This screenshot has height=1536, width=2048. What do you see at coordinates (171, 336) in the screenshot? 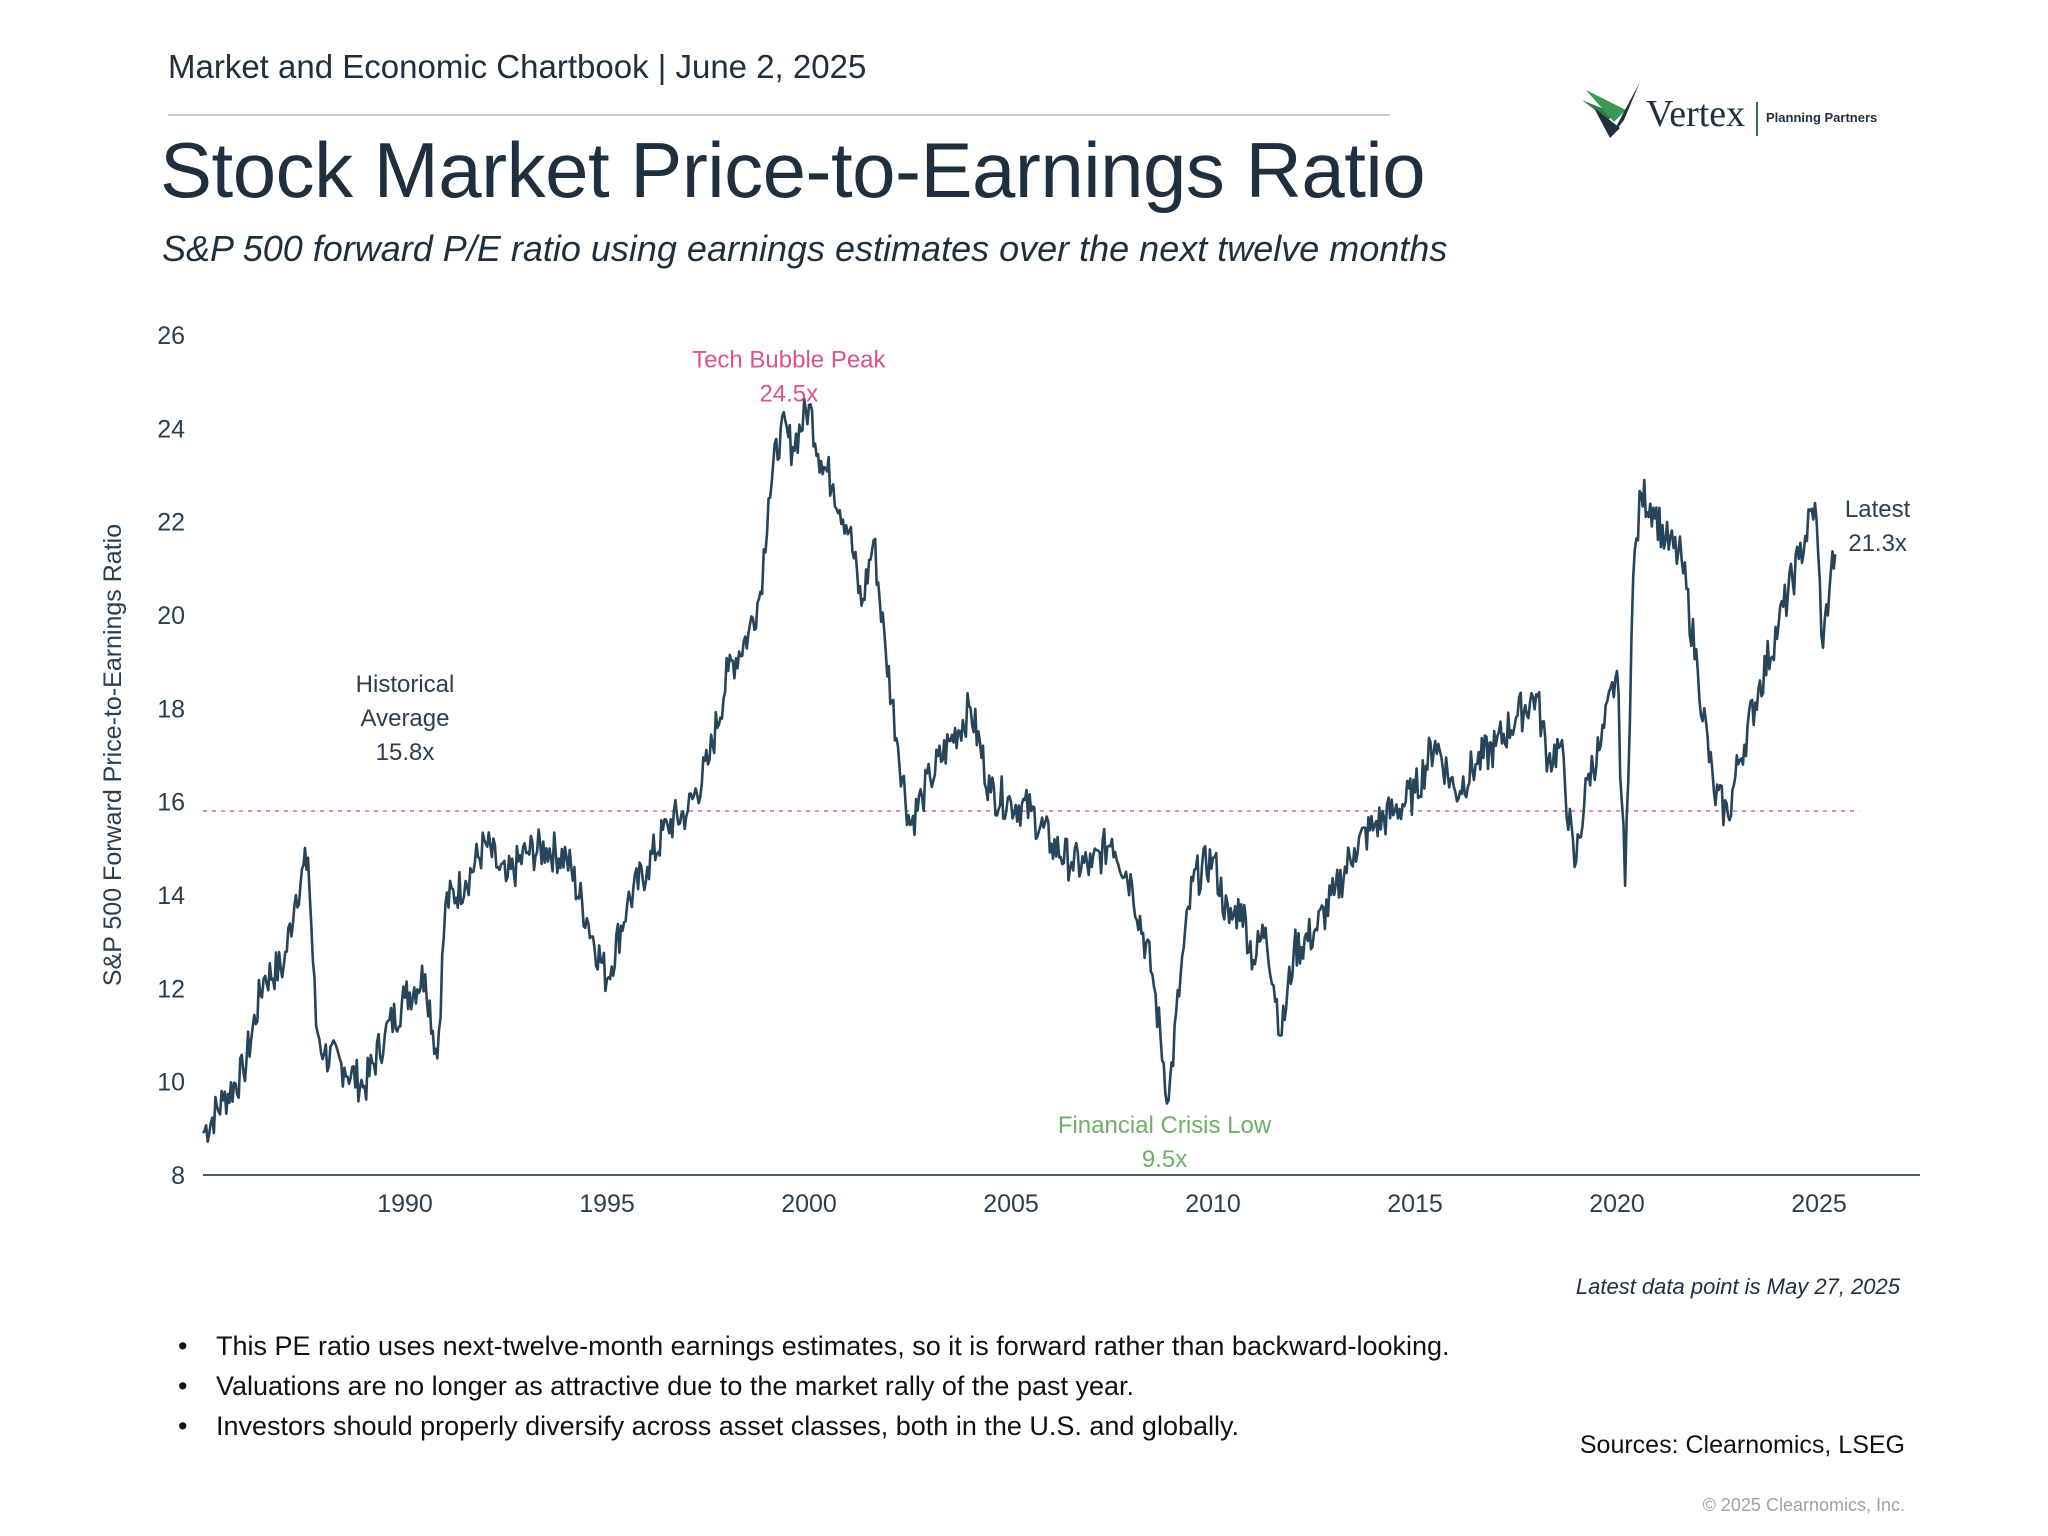
I see `y-tick-label: 26` at bounding box center [171, 336].